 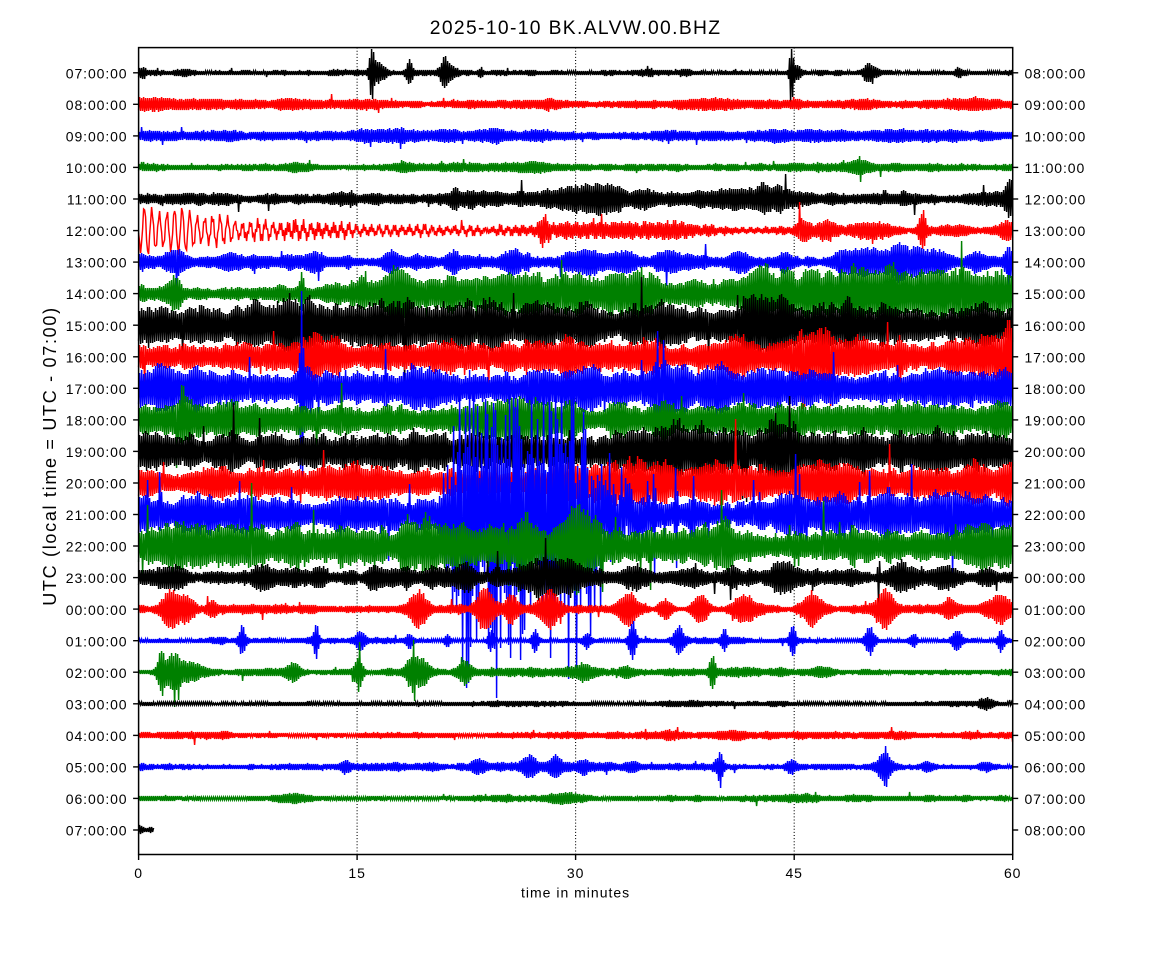 I want to click on svg-text: 0, so click(x=138, y=873).